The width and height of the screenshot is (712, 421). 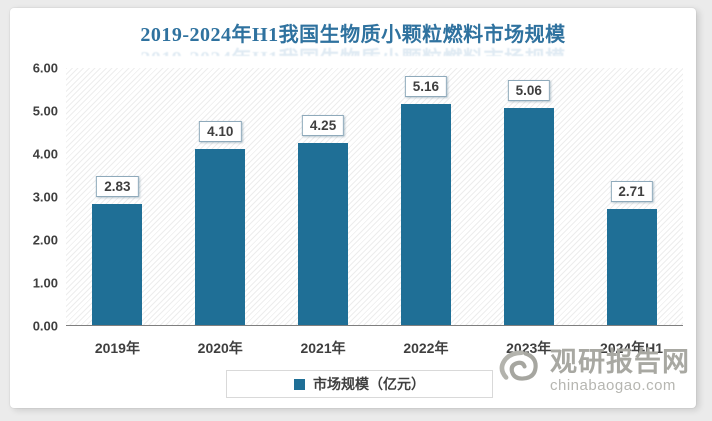 What do you see at coordinates (45, 240) in the screenshot?
I see `y-tick-label: 2.00` at bounding box center [45, 240].